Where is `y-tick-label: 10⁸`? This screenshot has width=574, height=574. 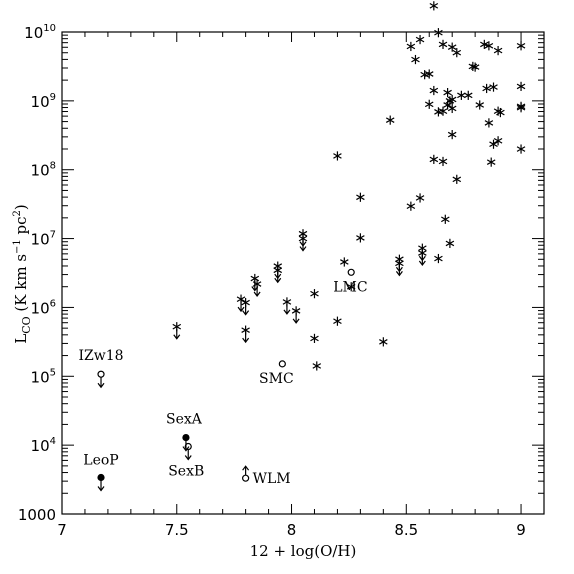 y-tick-label: 10⁸ is located at coordinates (43, 170).